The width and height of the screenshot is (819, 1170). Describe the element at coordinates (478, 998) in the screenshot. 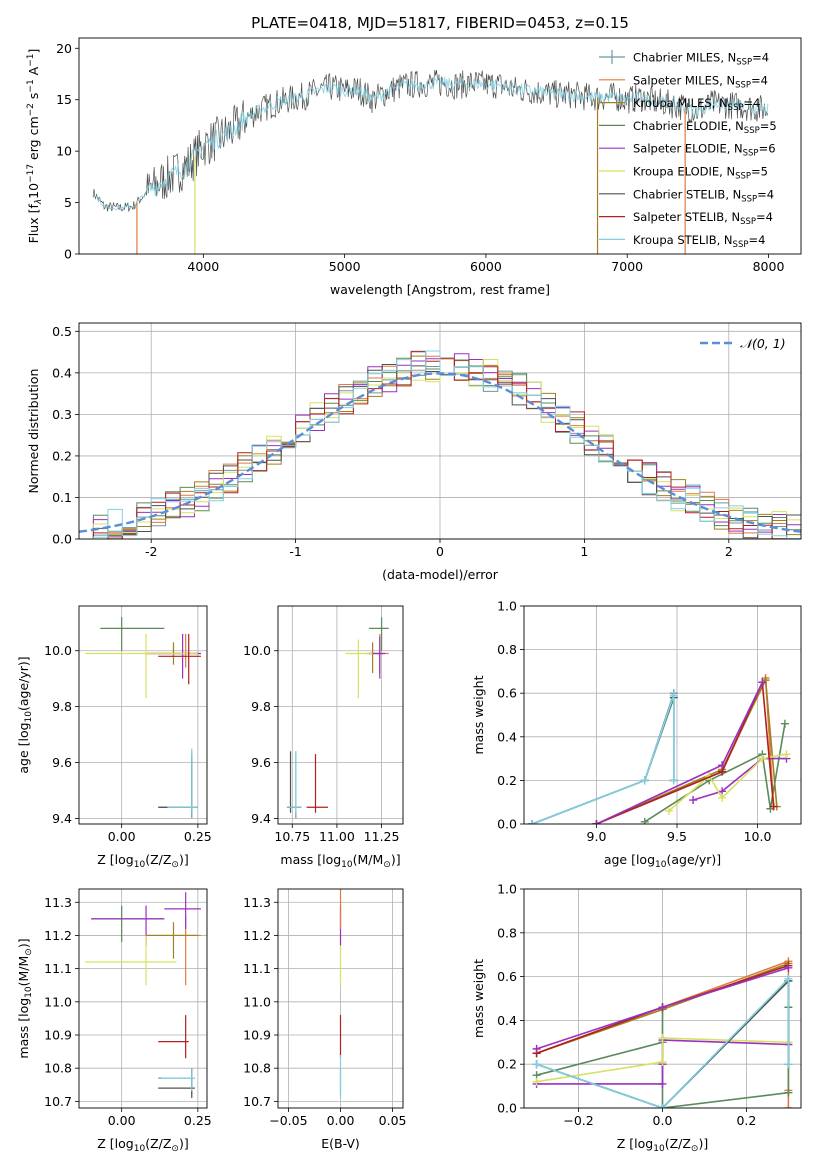

I see `y-axis-label: mass weight` at that location.